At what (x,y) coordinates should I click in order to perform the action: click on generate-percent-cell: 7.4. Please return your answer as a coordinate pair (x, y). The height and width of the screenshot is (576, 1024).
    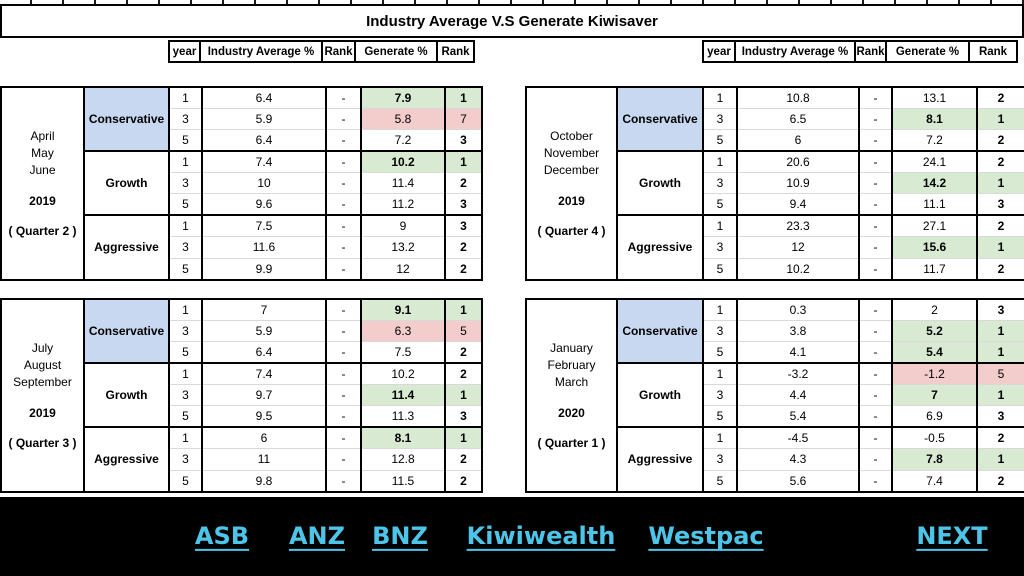
    Looking at the image, I should click on (934, 480).